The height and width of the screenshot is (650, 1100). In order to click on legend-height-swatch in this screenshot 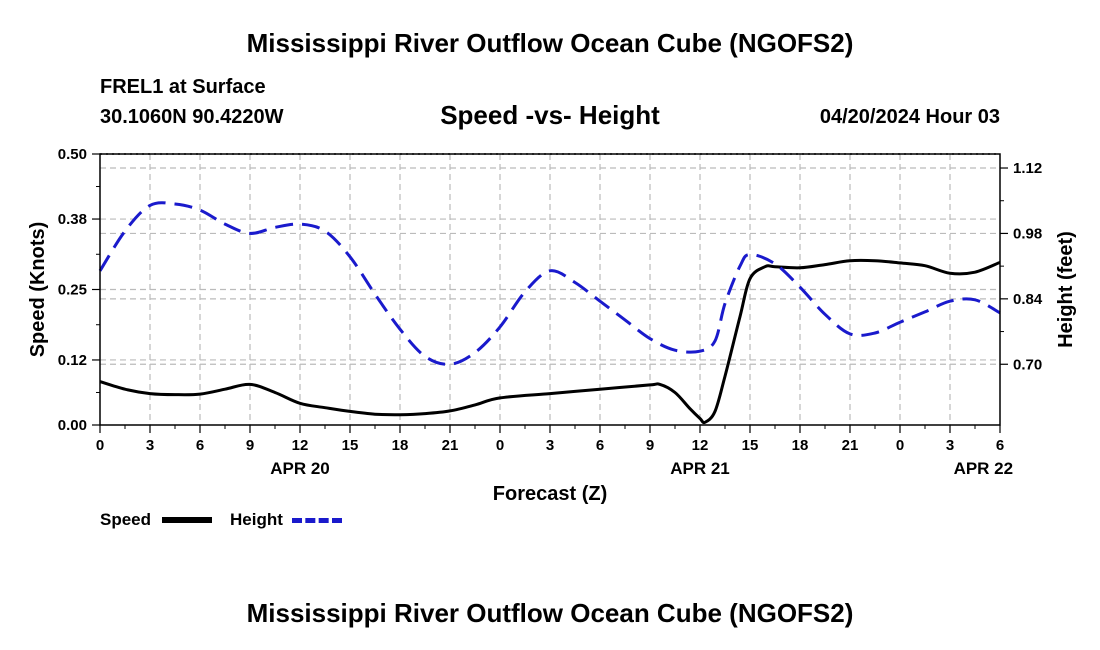, I will do `click(317, 520)`.